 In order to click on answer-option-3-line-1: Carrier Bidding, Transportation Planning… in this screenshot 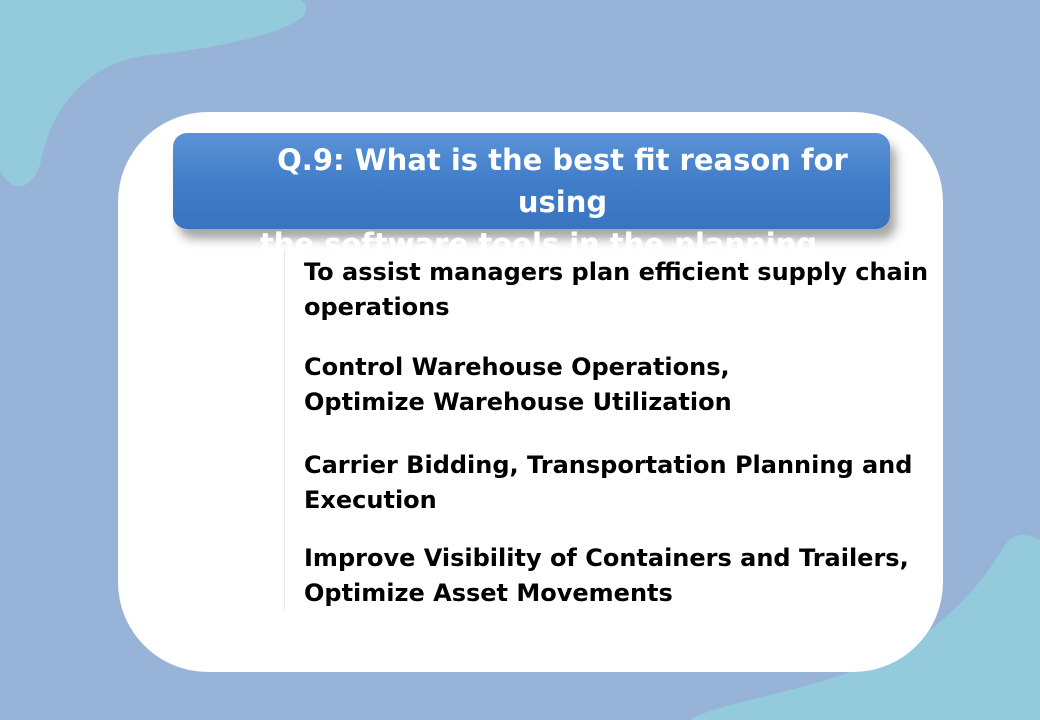, I will do `click(608, 465)`.